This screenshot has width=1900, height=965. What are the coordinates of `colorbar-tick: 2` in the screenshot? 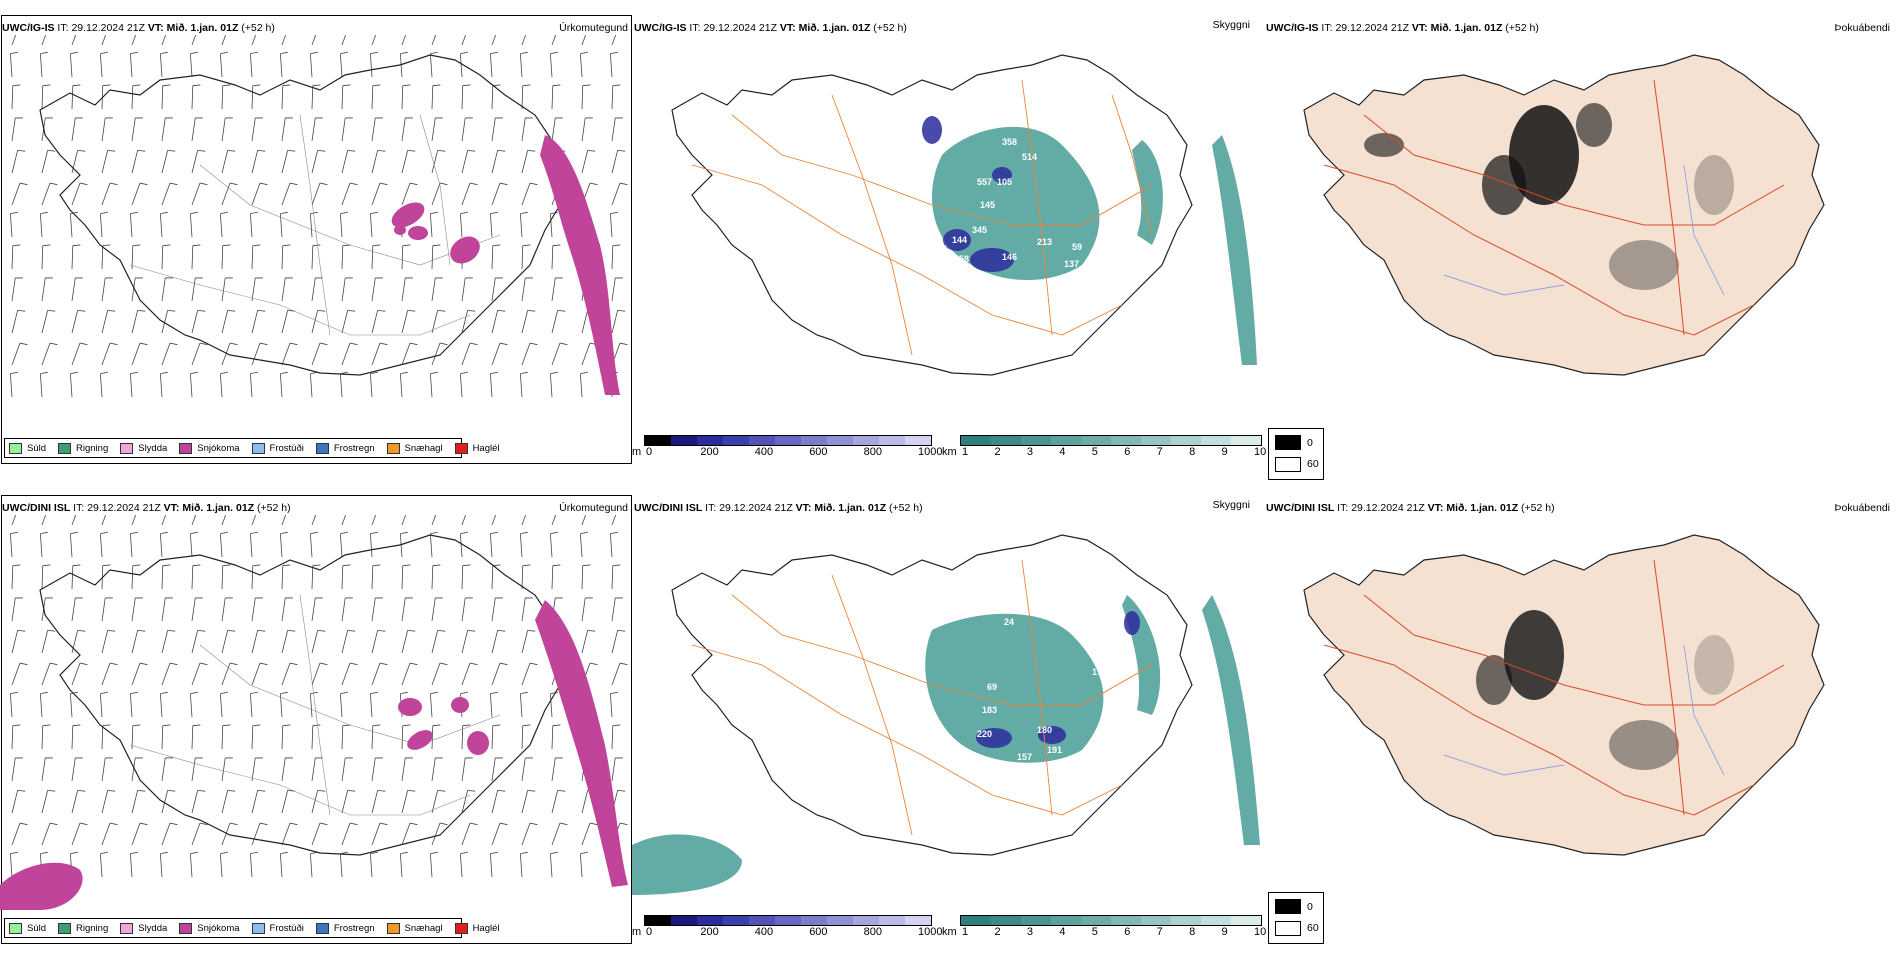 It's located at (997, 932).